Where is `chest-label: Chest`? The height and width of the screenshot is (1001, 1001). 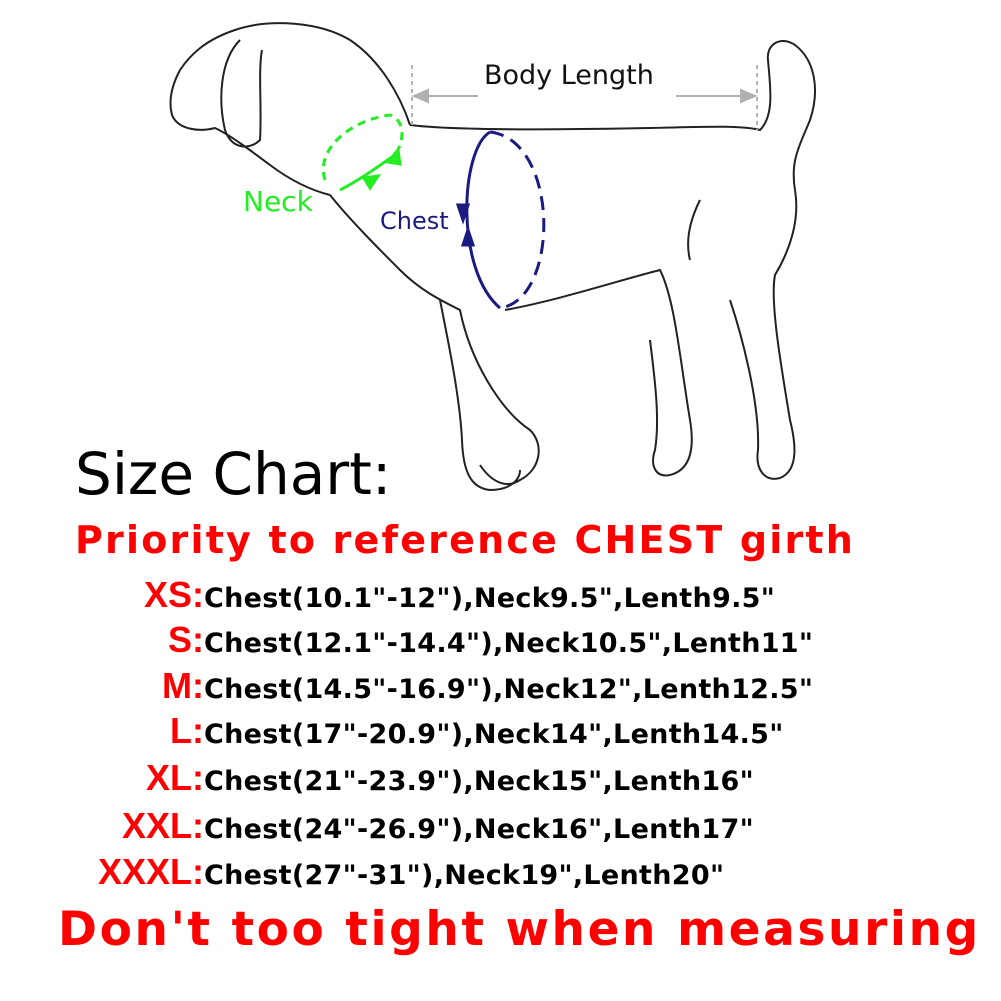 chest-label: Chest is located at coordinates (414, 221).